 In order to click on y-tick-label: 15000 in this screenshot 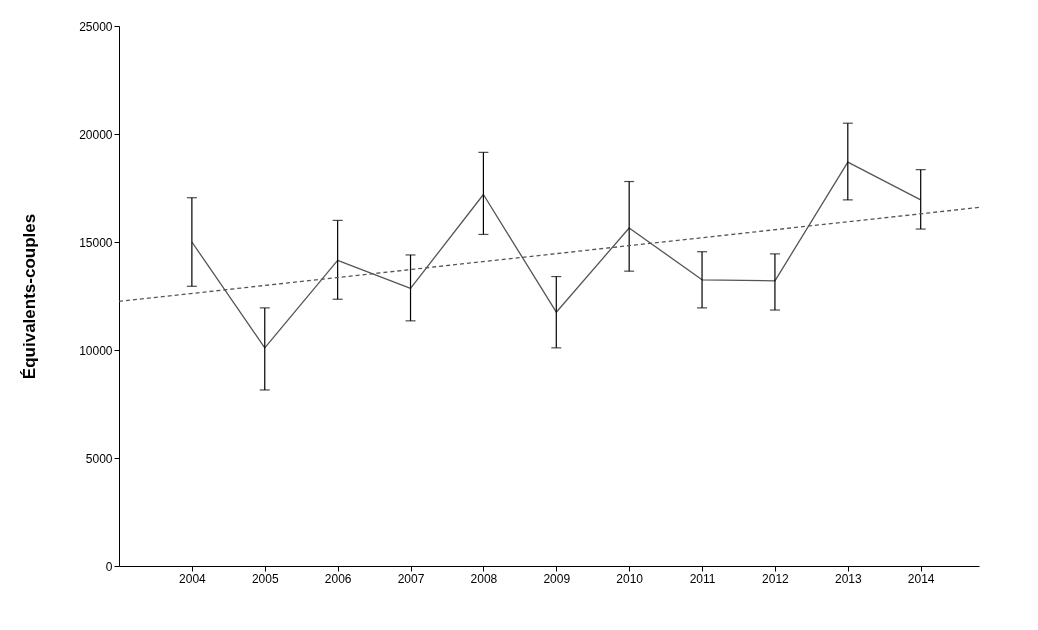, I will do `click(96, 242)`.